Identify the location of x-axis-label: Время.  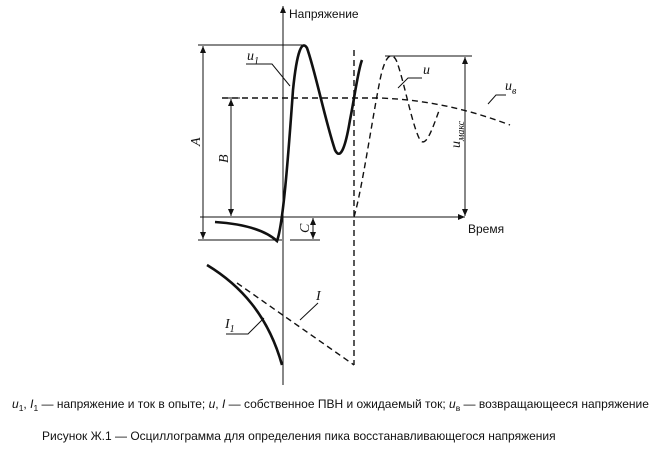
(486, 229).